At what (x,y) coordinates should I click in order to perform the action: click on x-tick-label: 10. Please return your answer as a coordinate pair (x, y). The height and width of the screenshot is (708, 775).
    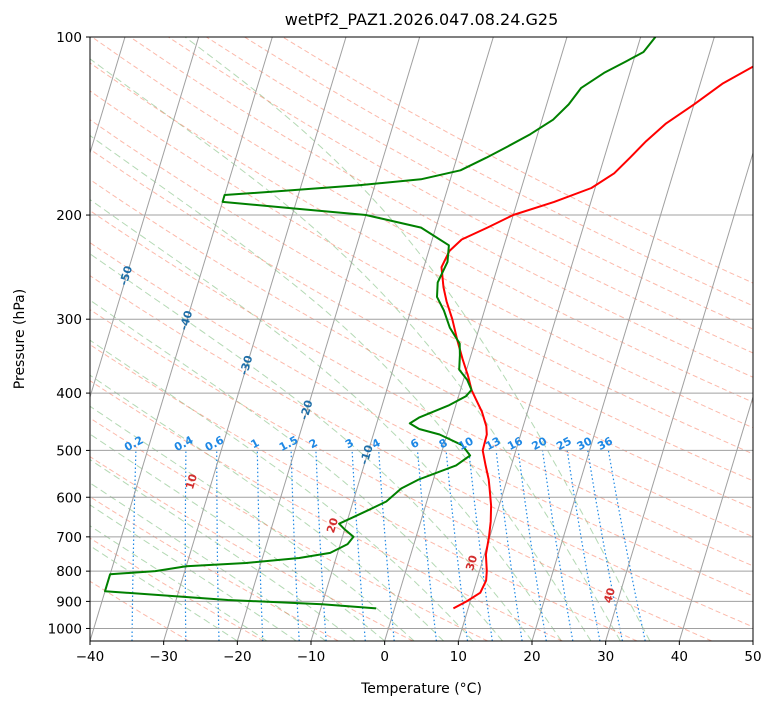
    Looking at the image, I should click on (458, 657).